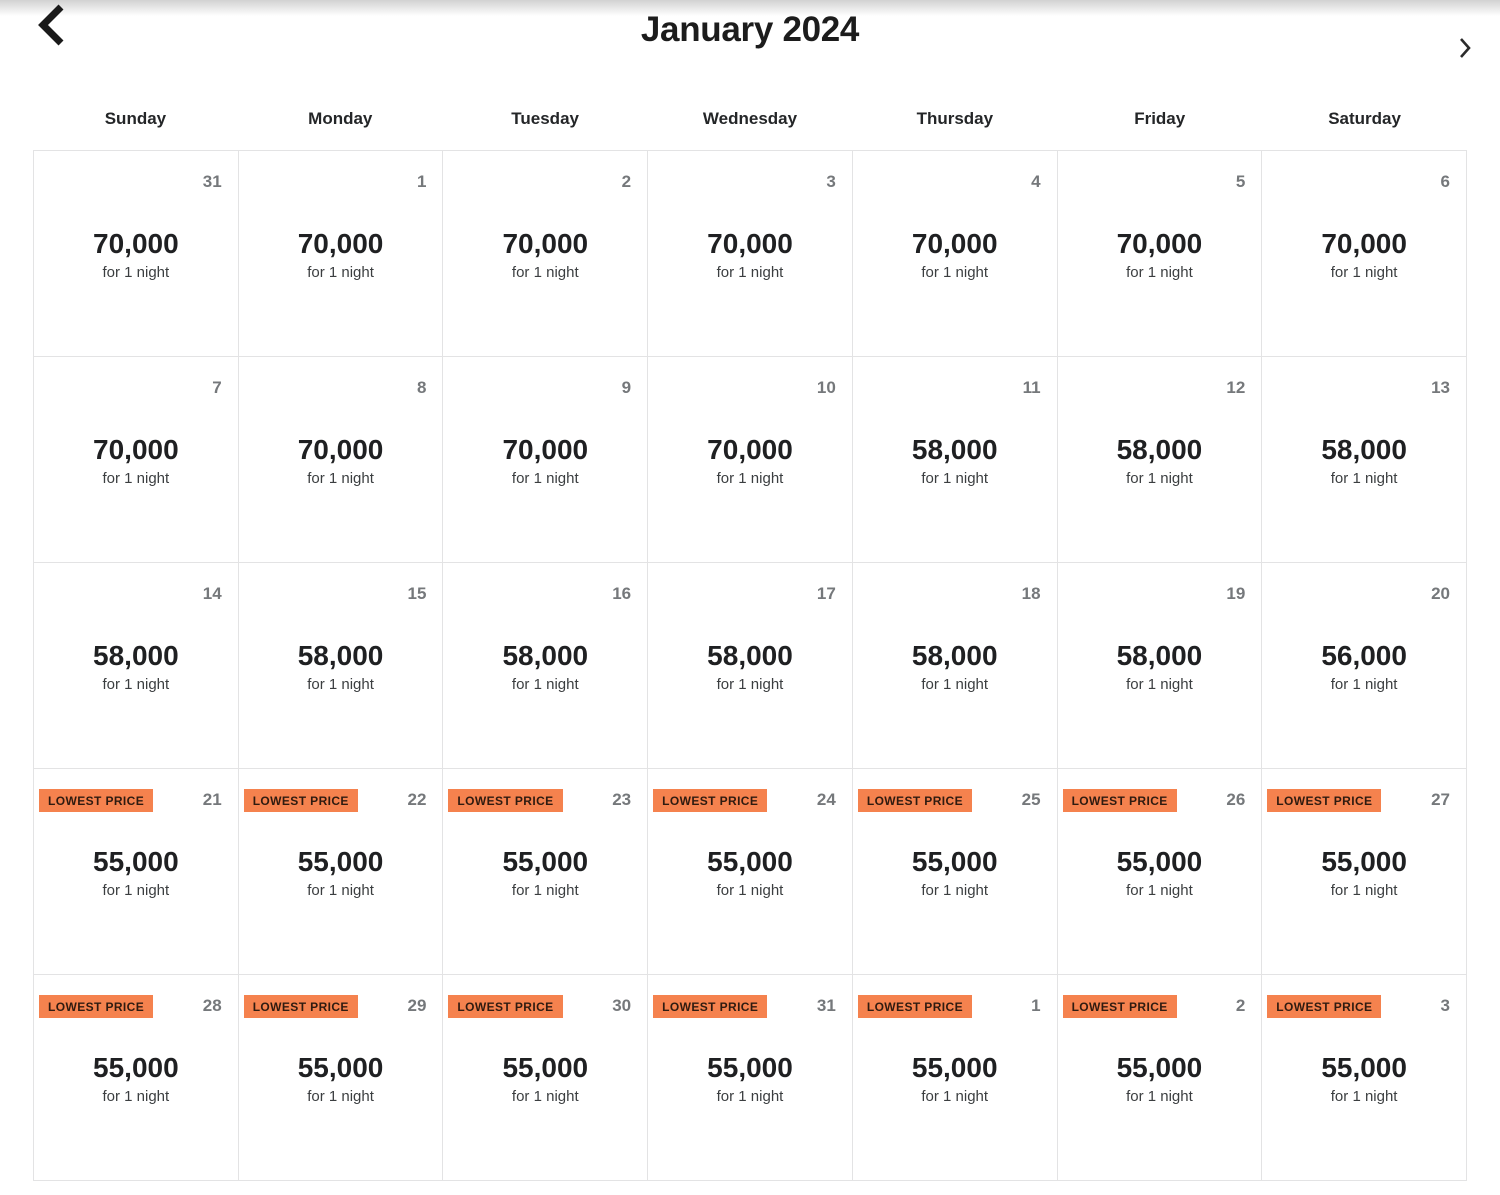 The height and width of the screenshot is (1195, 1500). Describe the element at coordinates (1031, 799) in the screenshot. I see `day-number: 25` at that location.